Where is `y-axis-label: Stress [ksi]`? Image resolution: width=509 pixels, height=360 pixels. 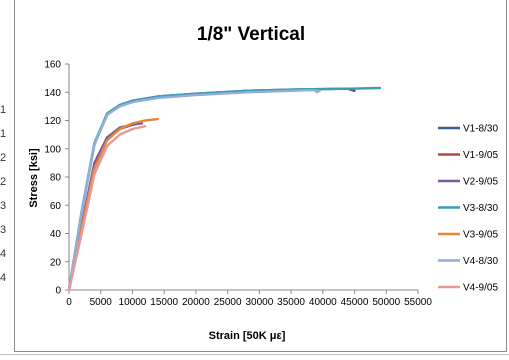
y-axis-label: Stress [ksi] is located at coordinates (34, 178).